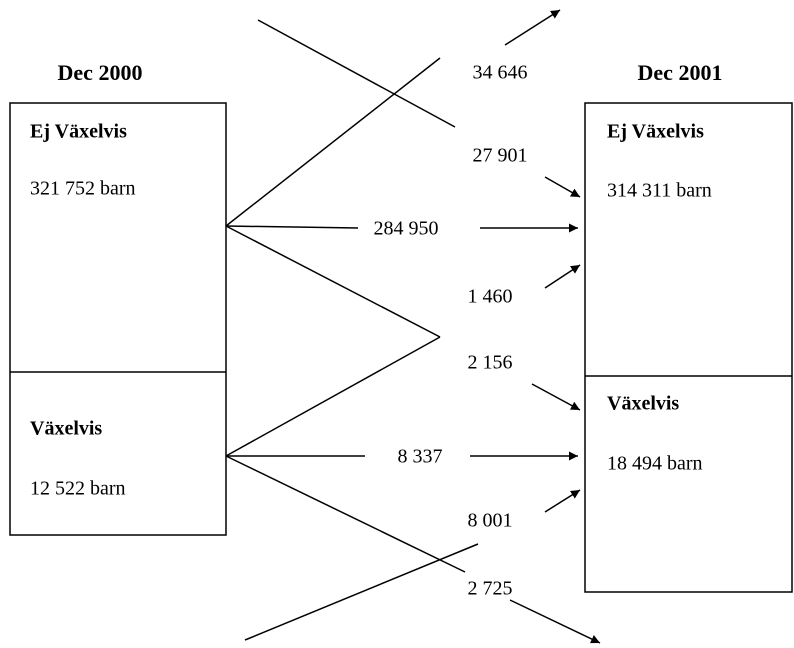  I want to click on column-title: Dec 2000, so click(100, 72).